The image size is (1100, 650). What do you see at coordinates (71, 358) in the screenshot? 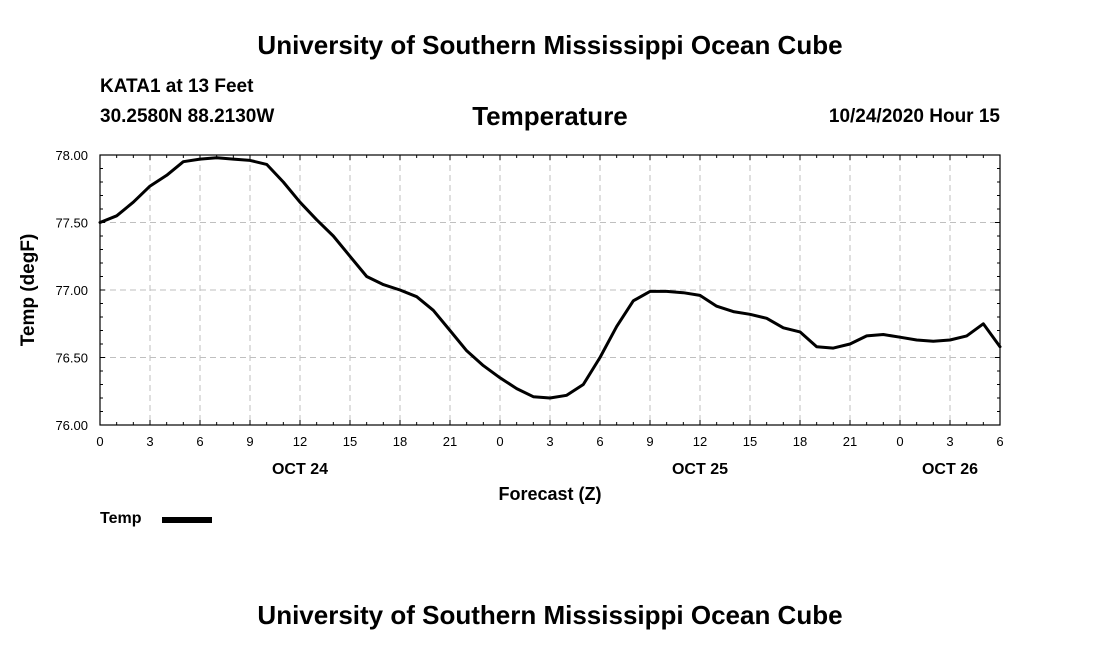
I see `y-tick-label: 76.50` at bounding box center [71, 358].